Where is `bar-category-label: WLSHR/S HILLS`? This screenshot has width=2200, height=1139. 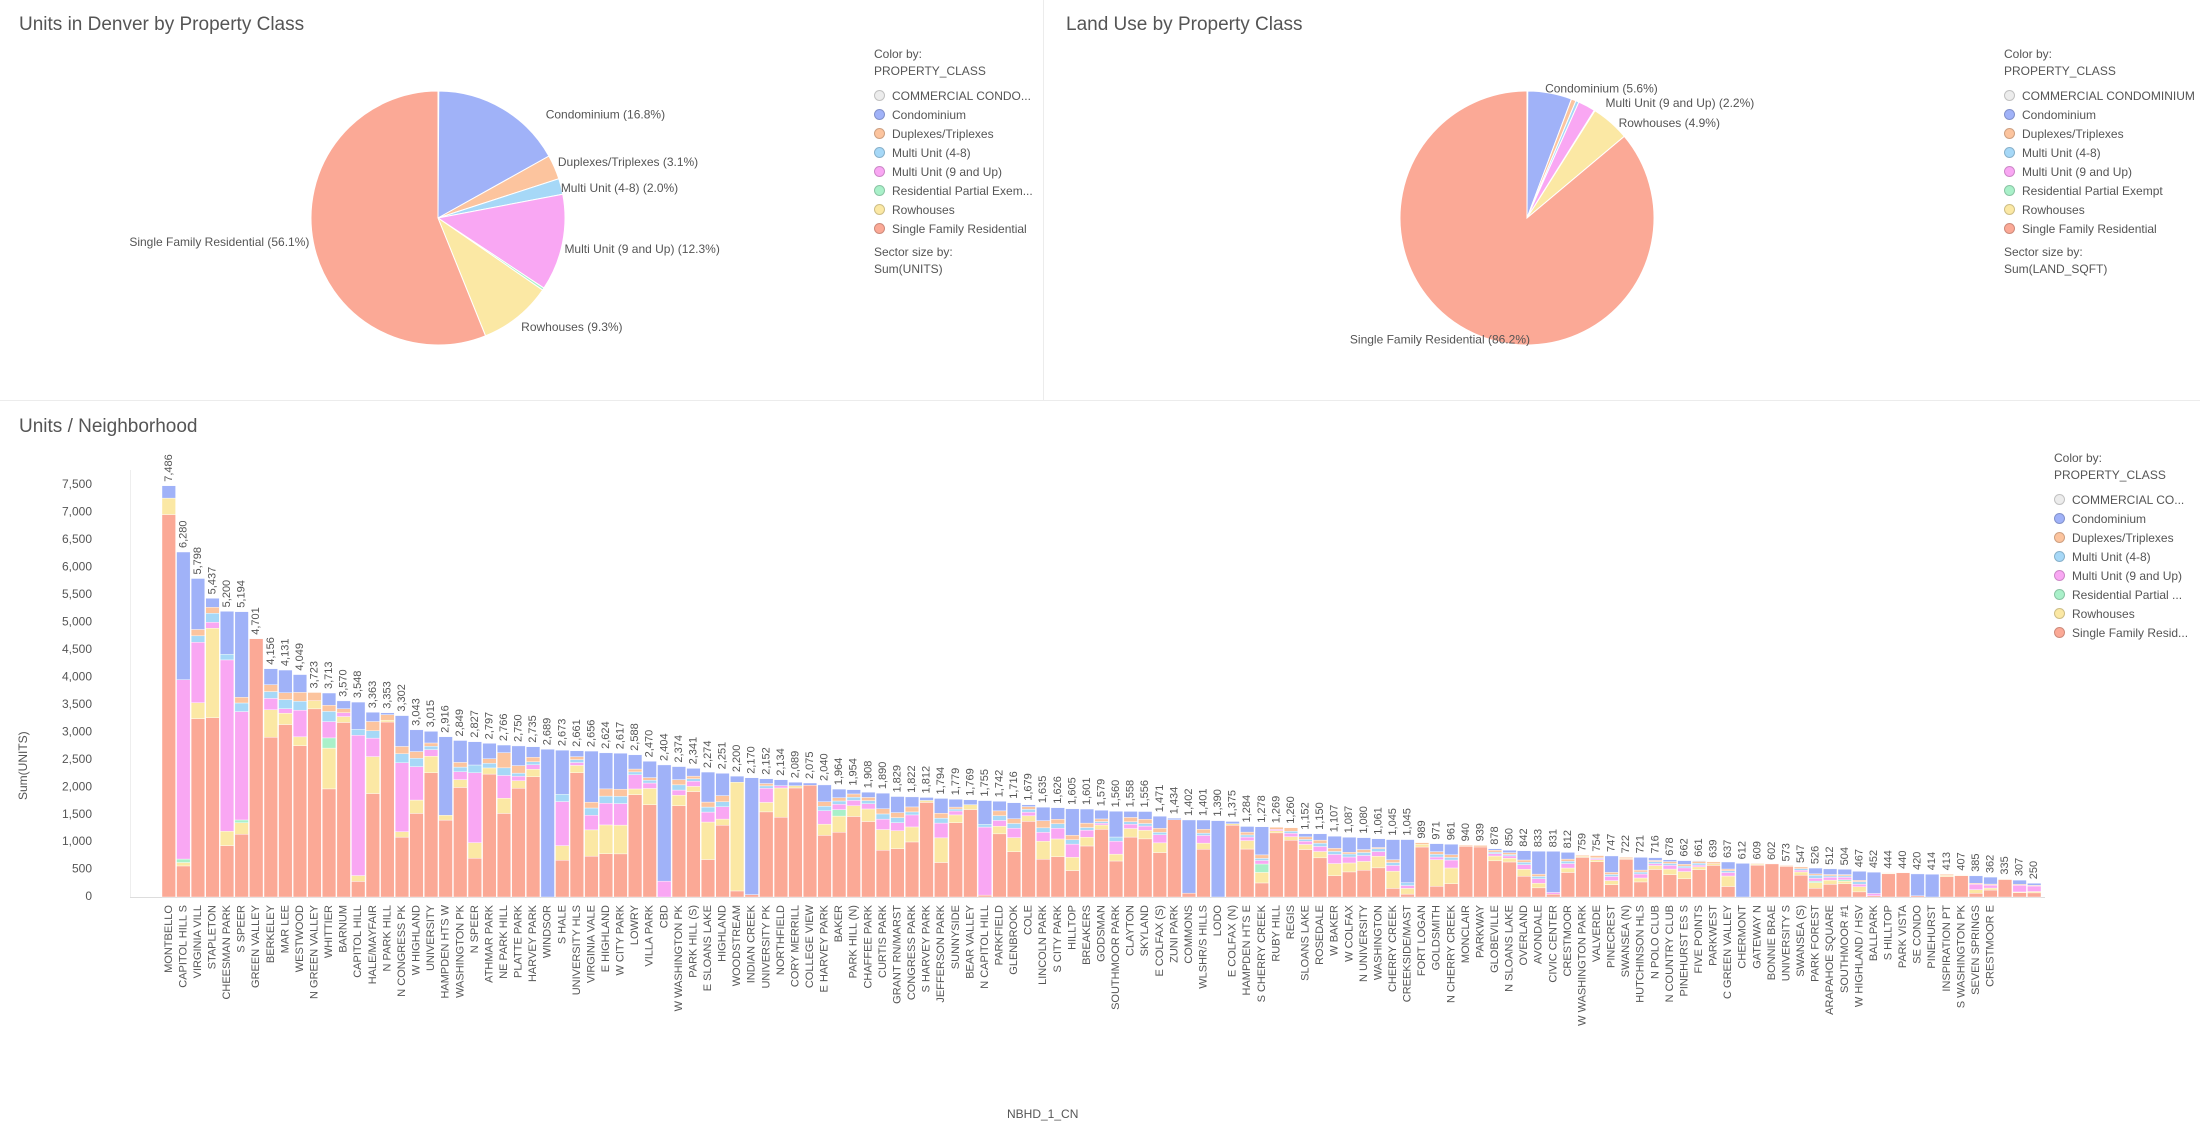 bar-category-label: WLSHR/S HILLS is located at coordinates (1204, 947).